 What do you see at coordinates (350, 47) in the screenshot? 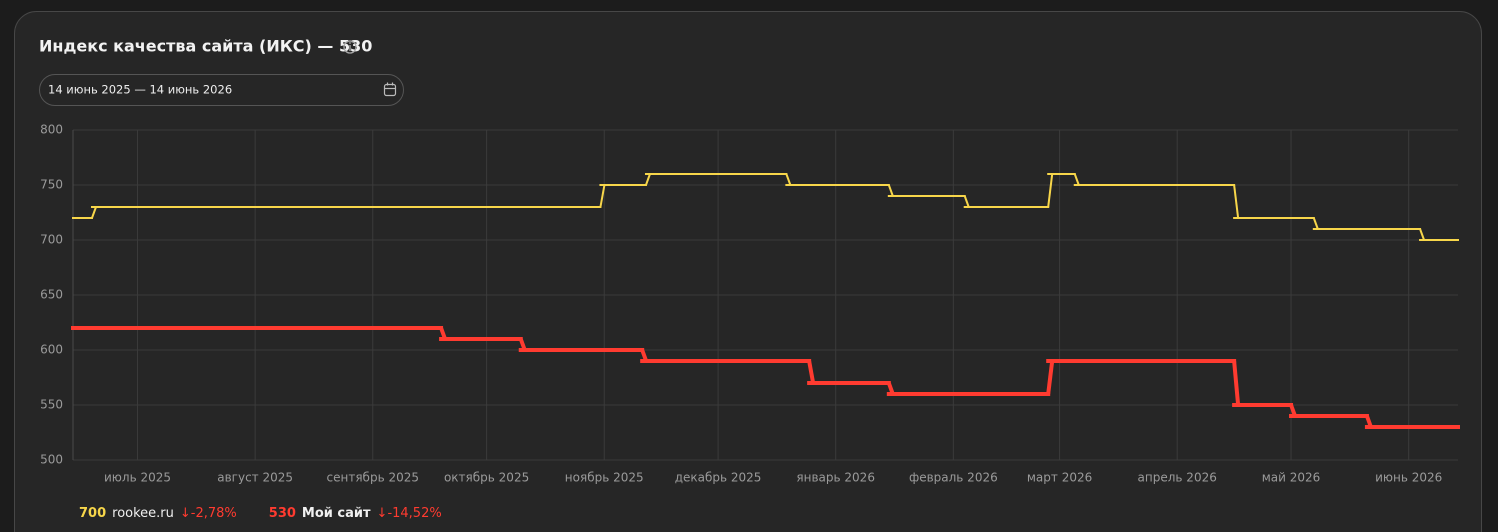
I see `info-icon` at bounding box center [350, 47].